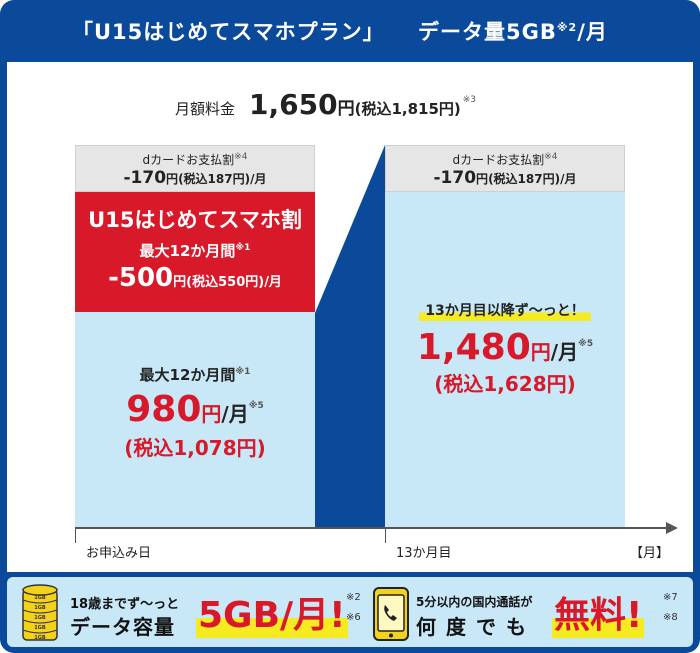 This screenshot has height=653, width=700. What do you see at coordinates (195, 413) in the screenshot?
I see `first-year-price: 最大12か月間※1 980円/月※5 (税込1,078円)` at bounding box center [195, 413].